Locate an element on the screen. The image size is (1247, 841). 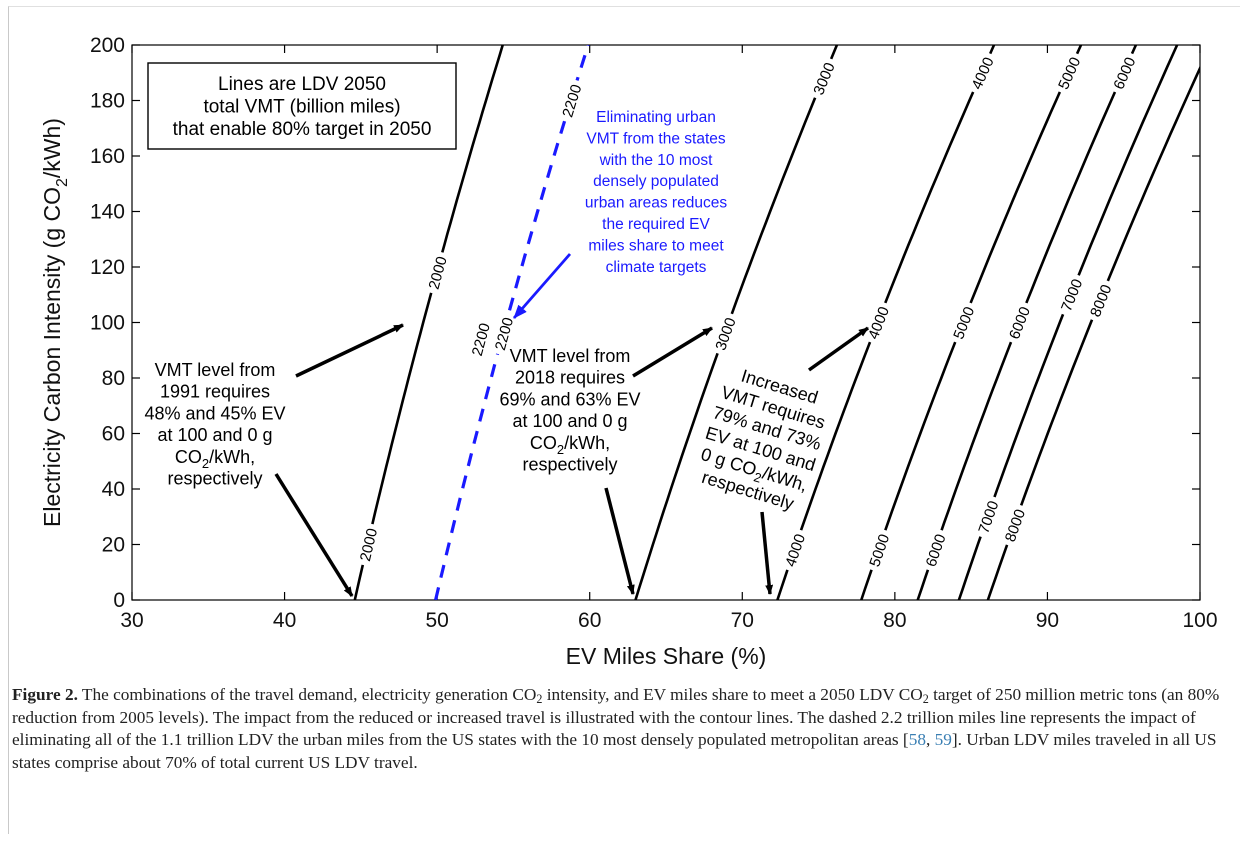
annotation-text: densely populated is located at coordinates (656, 181).